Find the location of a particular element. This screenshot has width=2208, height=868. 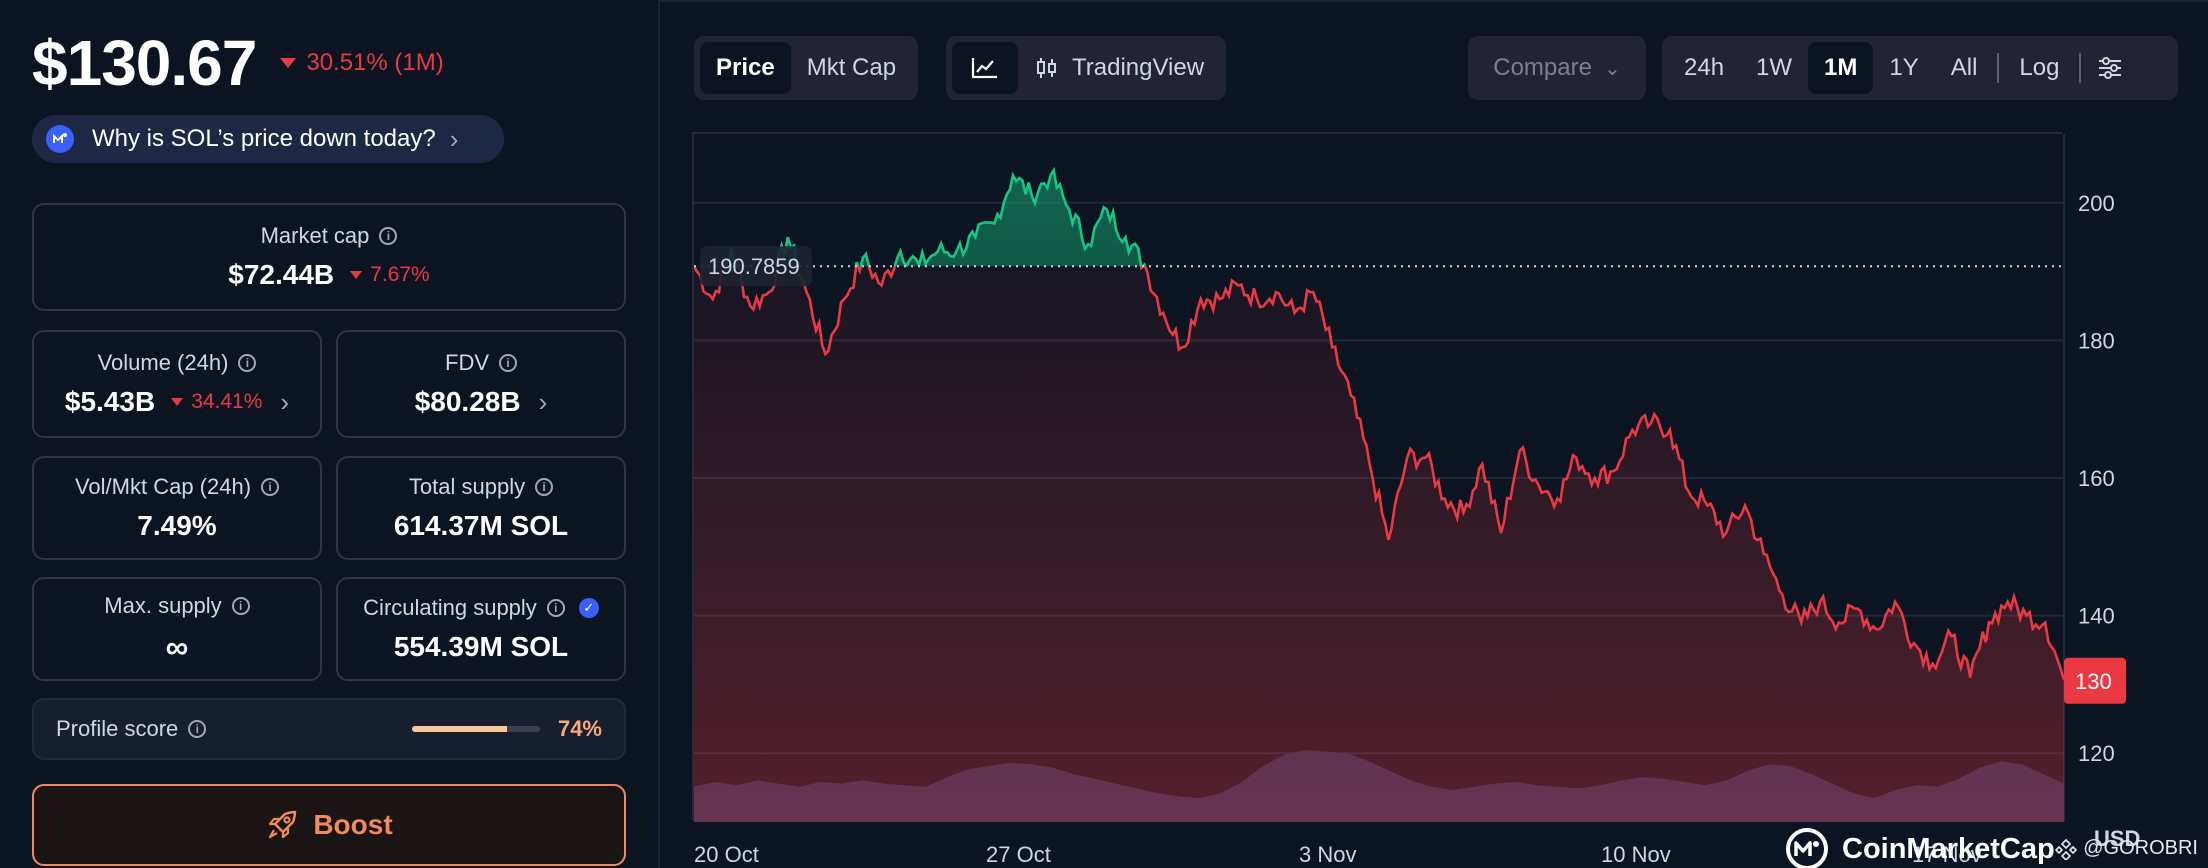

range-24h: 24h is located at coordinates (1704, 67).